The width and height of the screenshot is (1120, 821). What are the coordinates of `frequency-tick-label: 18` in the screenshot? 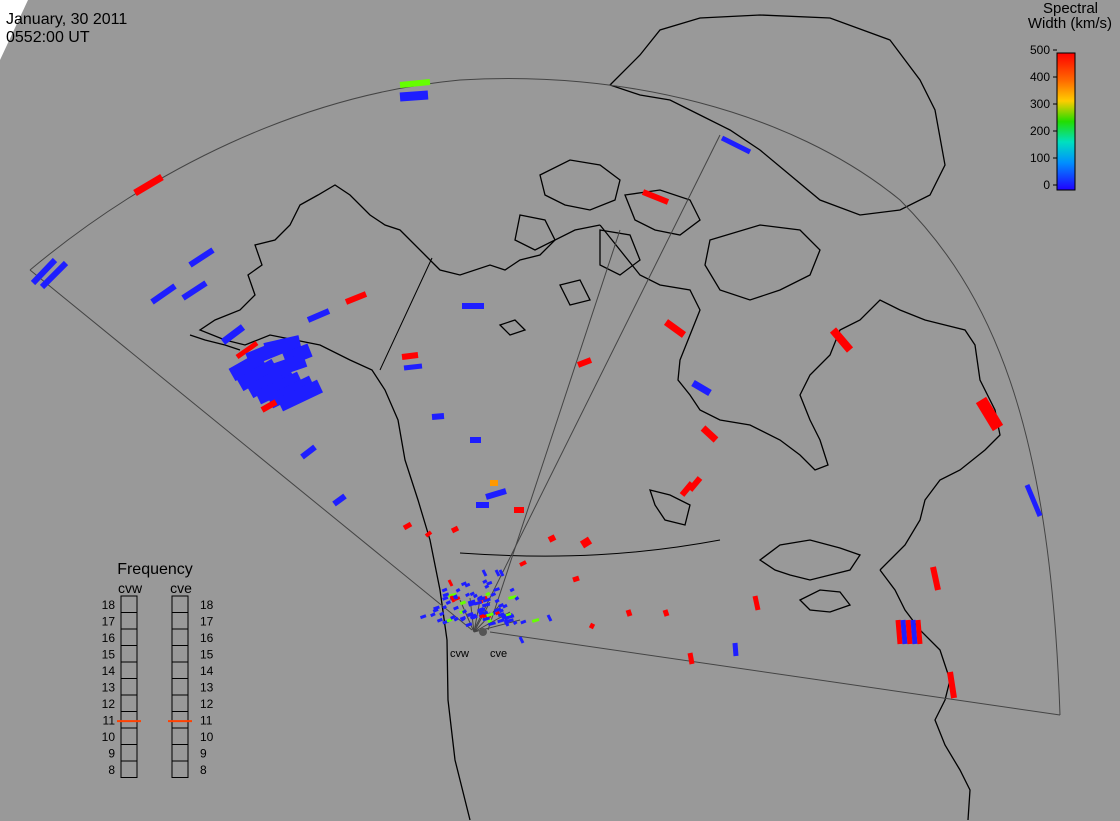 It's located at (207, 605).